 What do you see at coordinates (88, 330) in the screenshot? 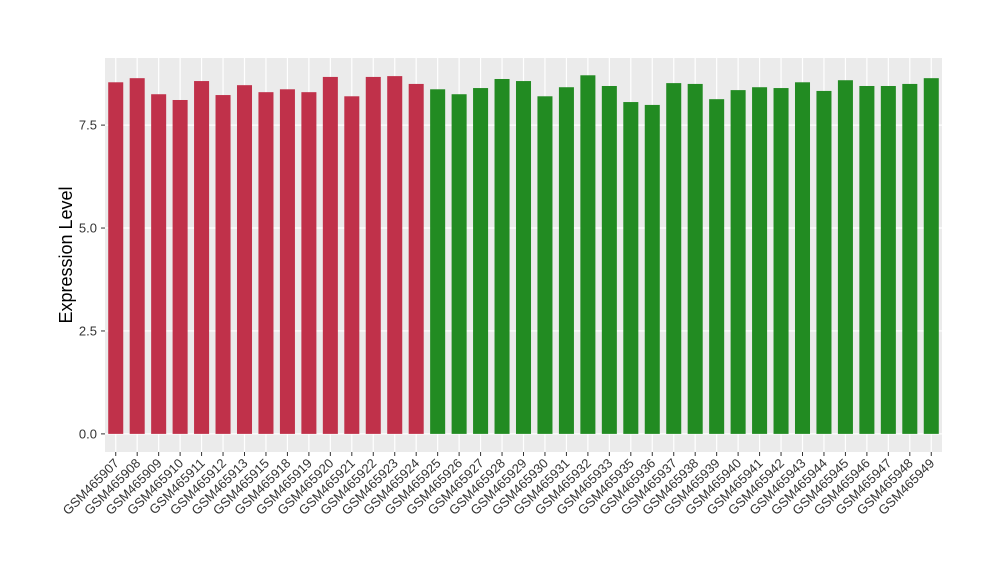
I see `y-tick-label: 2.5` at bounding box center [88, 330].